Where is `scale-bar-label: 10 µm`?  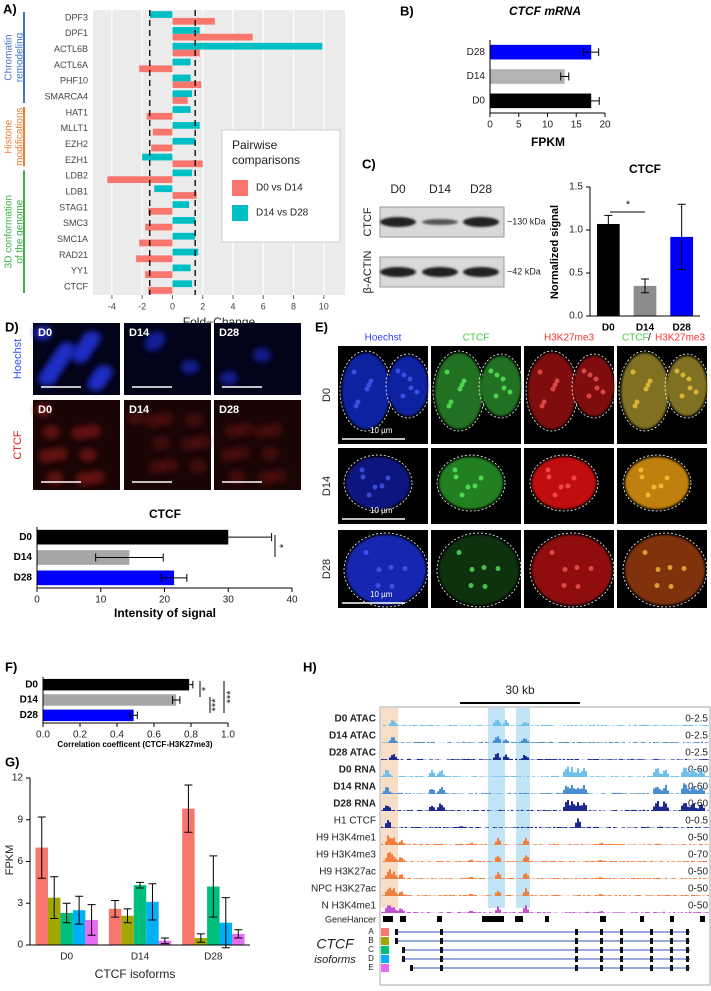 scale-bar-label: 10 µm is located at coordinates (381, 510).